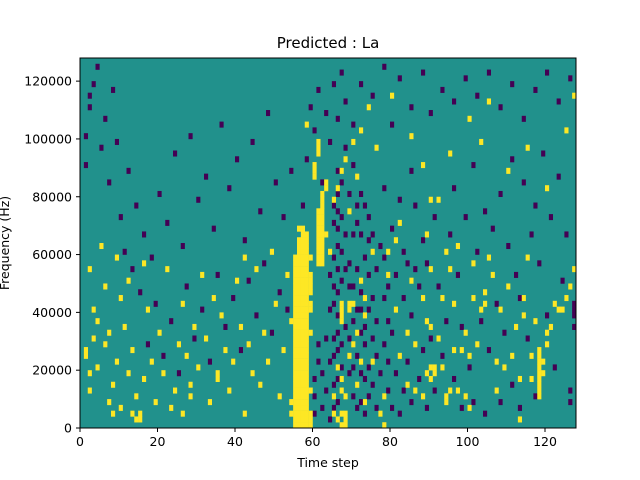 Image resolution: width=640 pixels, height=480 pixels. Describe the element at coordinates (52, 370) in the screenshot. I see `y-tick-label: 20000` at that location.